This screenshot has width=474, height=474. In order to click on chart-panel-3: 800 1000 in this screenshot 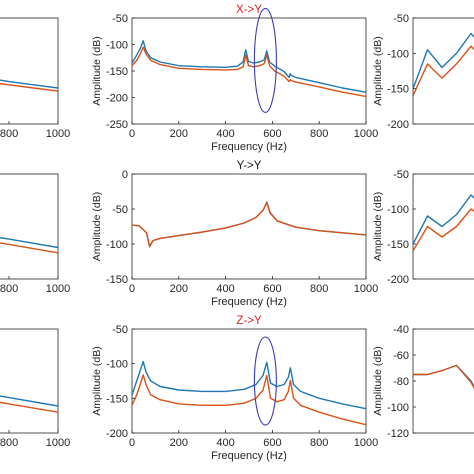, I will do `click(35, 234)`.